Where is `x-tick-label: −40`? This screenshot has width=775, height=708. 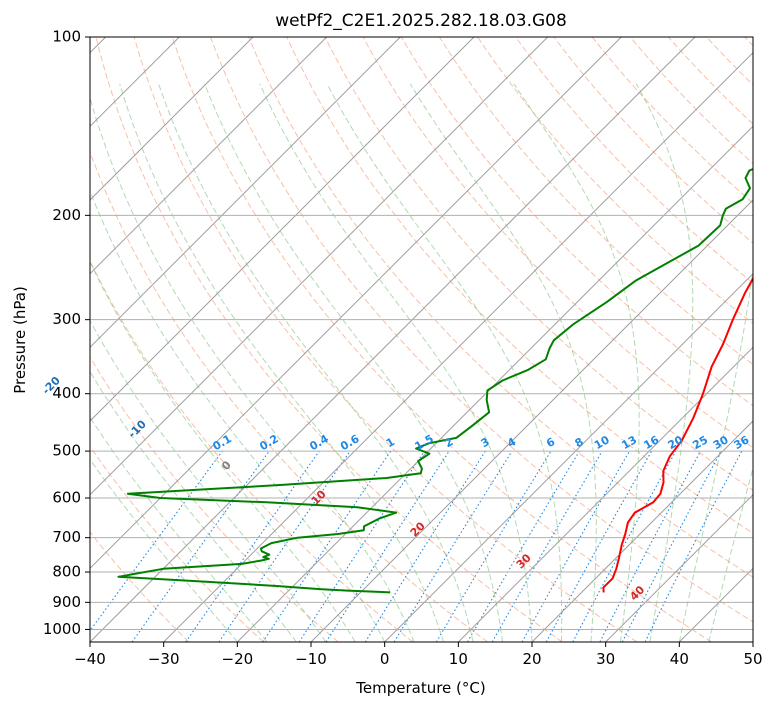 x-tick-label: −40 is located at coordinates (90, 659).